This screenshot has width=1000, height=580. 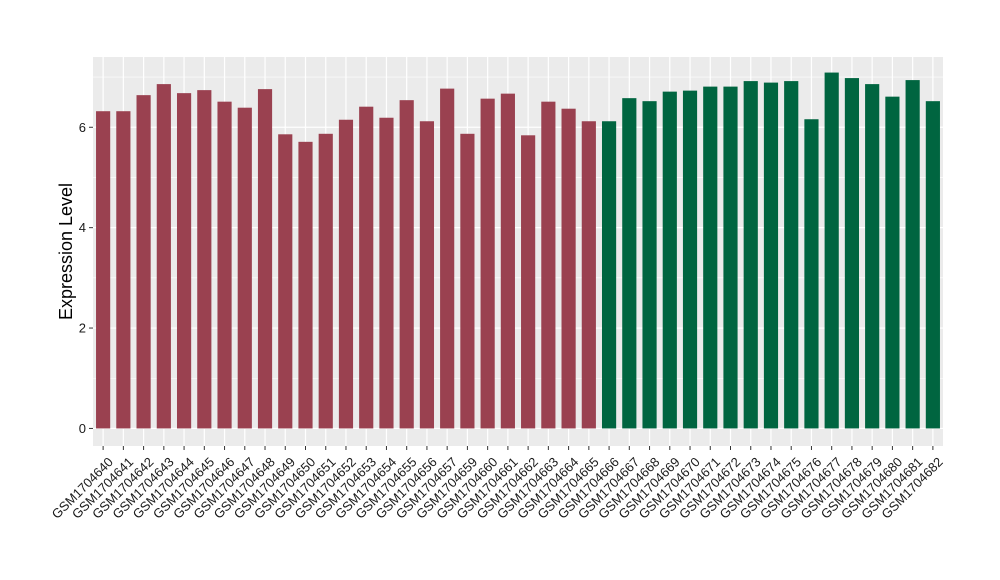 I want to click on y-tick-label: 4, so click(x=82, y=227).